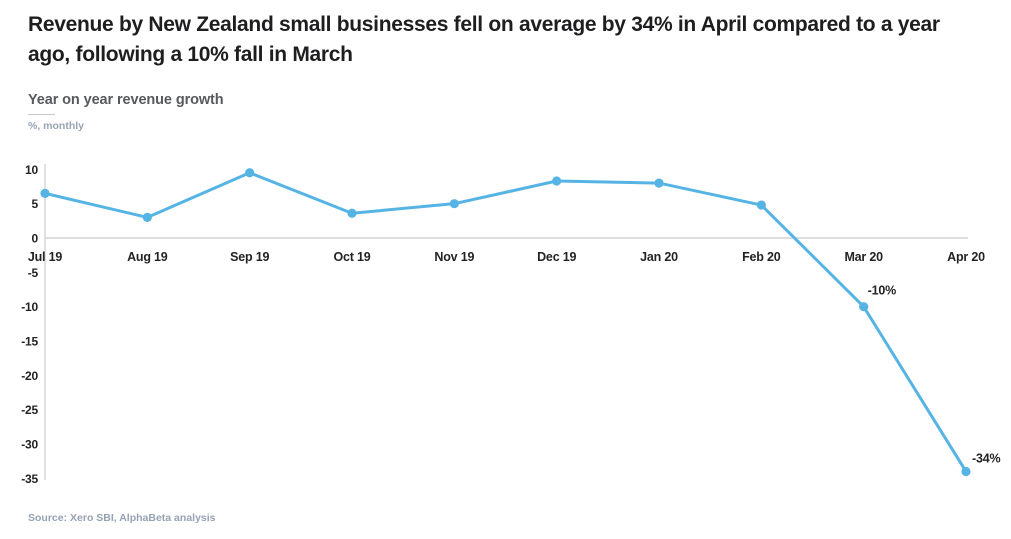  Describe the element at coordinates (29, 479) in the screenshot. I see `y-tick-label: -35` at that location.